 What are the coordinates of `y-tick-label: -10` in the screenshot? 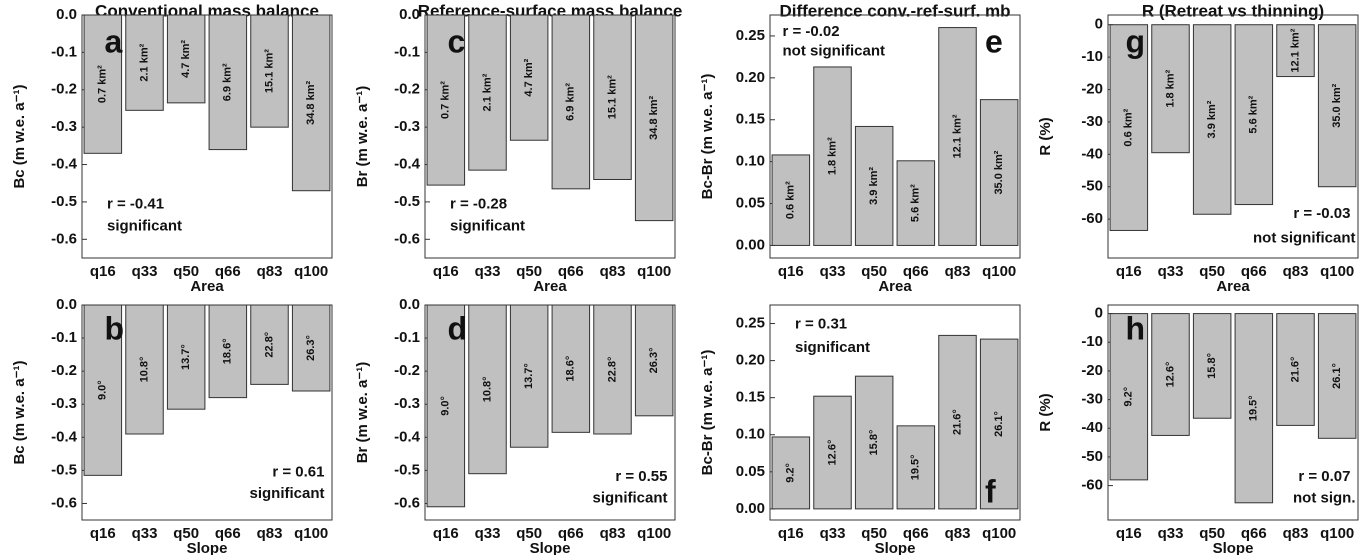 It's located at (1092, 341).